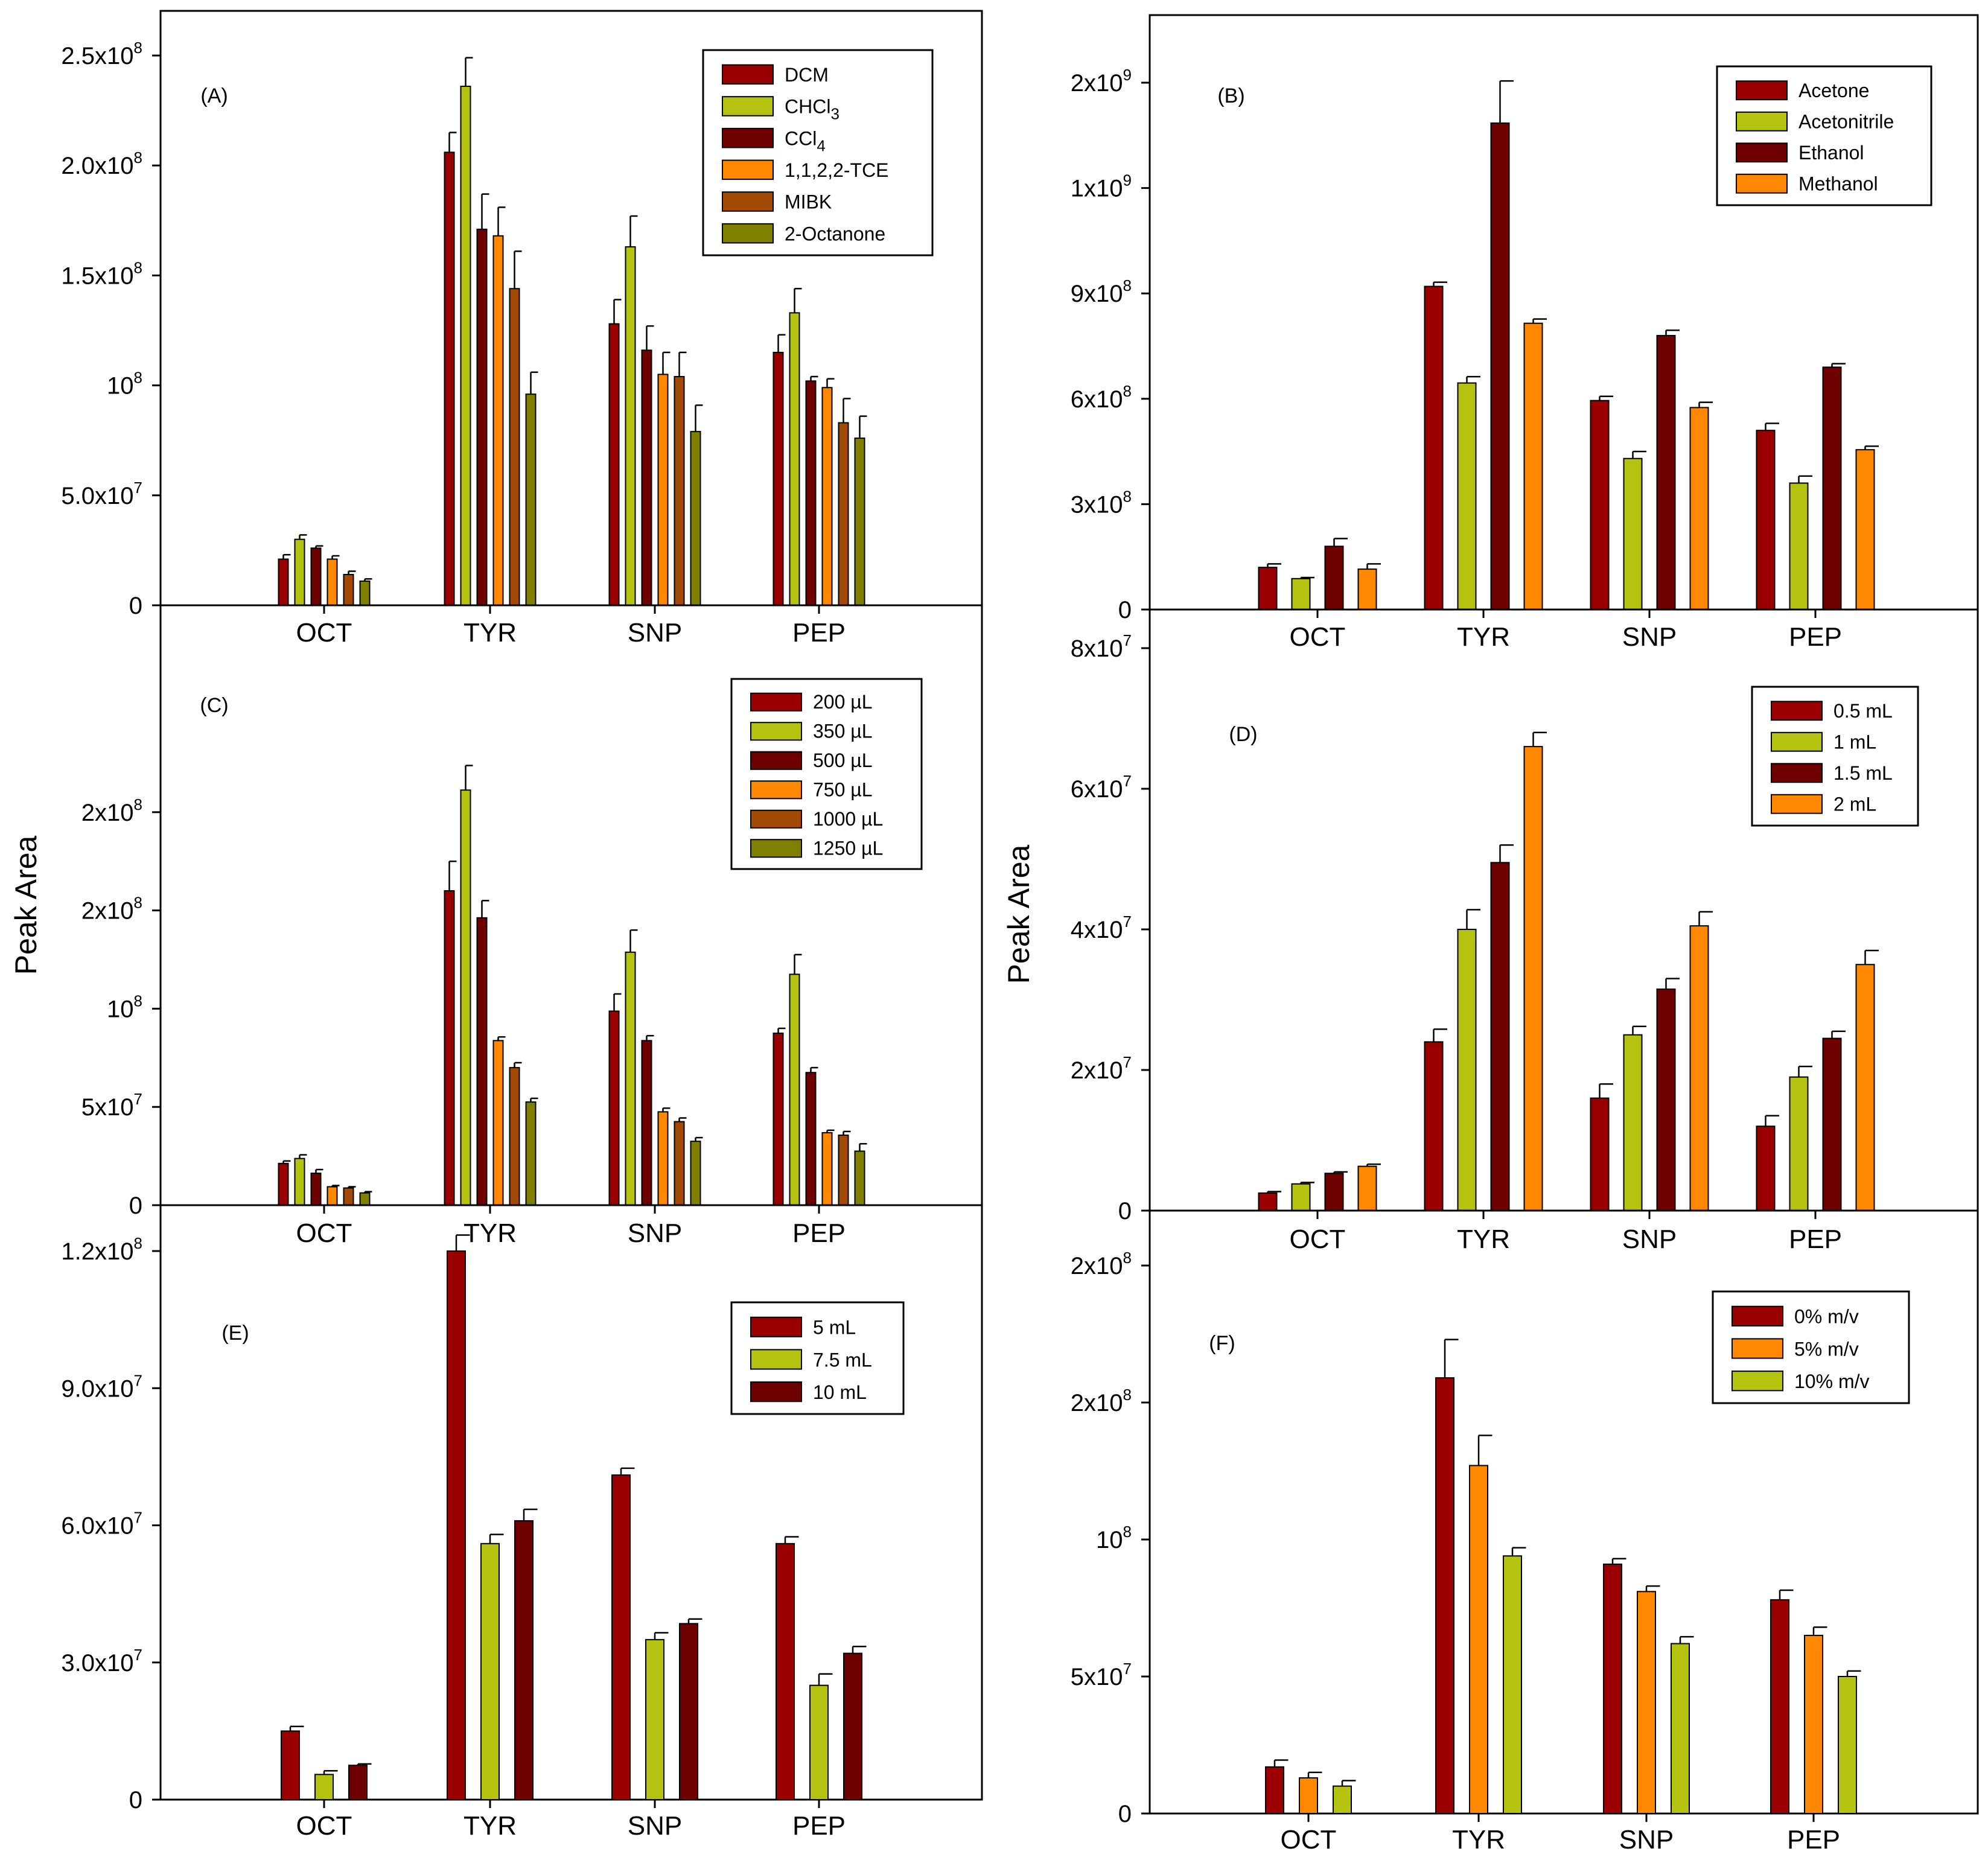 The image size is (1988, 1866). I want to click on y-tick-label: 2.5x10⁸, so click(101, 54).